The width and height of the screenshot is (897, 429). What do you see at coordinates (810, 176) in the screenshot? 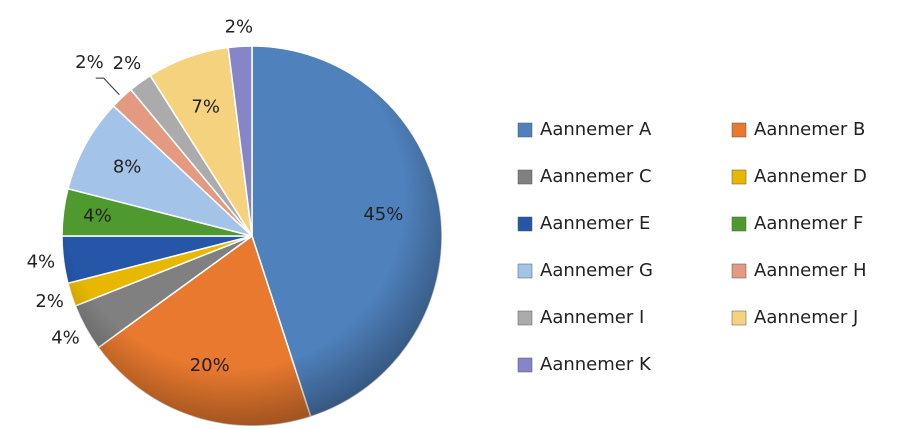
I see `legend-label: Aannemer D` at bounding box center [810, 176].